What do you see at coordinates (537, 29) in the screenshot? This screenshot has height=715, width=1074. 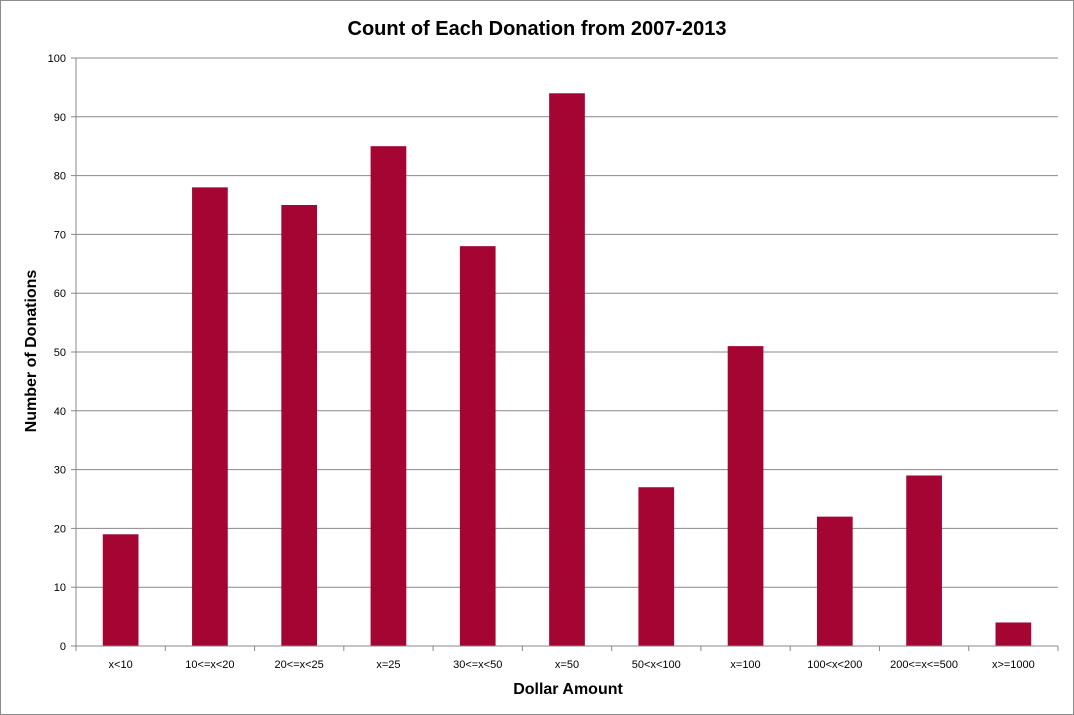 I see `chart-title: Count of Each Donation from 2007-2013` at bounding box center [537, 29].